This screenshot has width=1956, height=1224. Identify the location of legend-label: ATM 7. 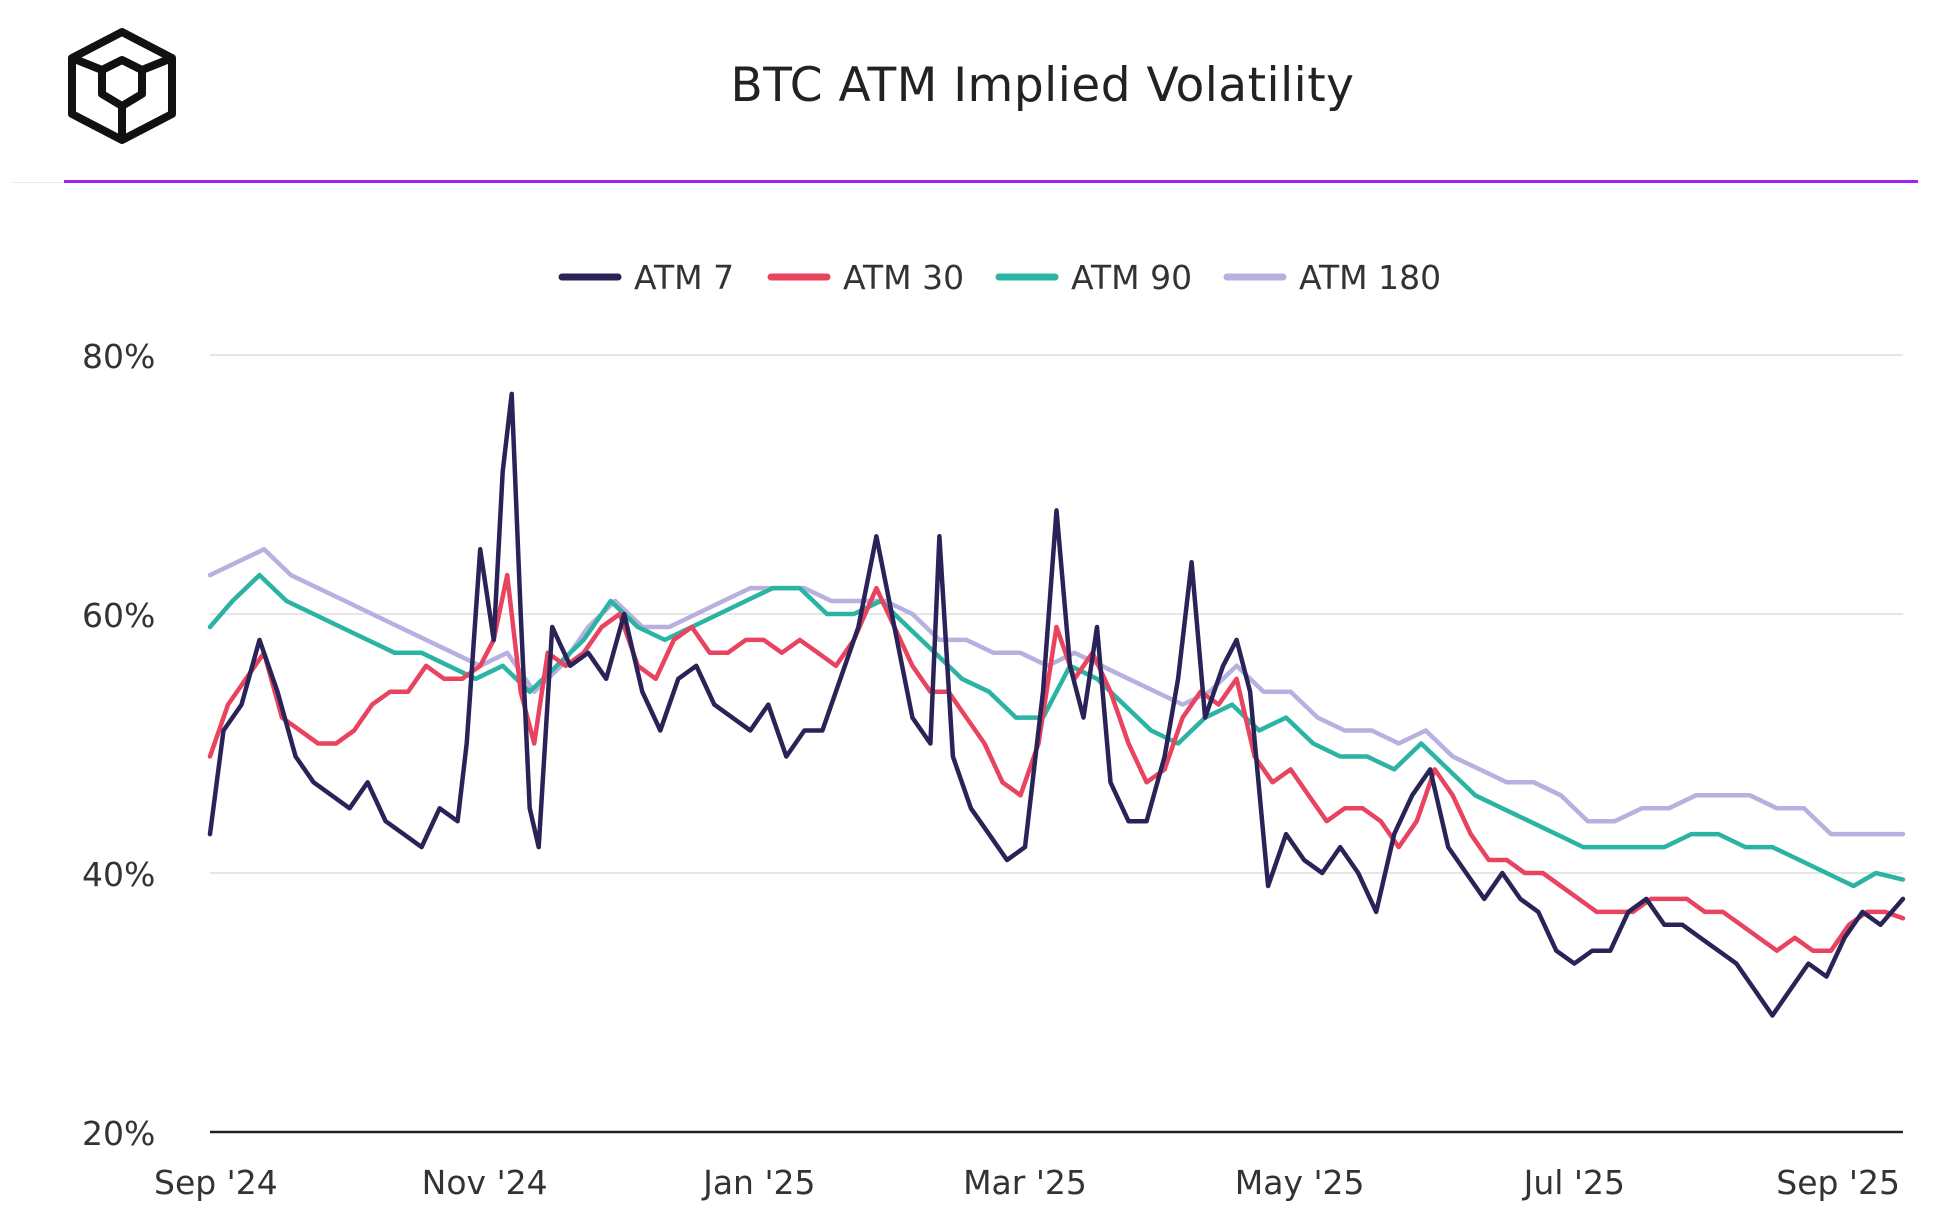
(684, 277).